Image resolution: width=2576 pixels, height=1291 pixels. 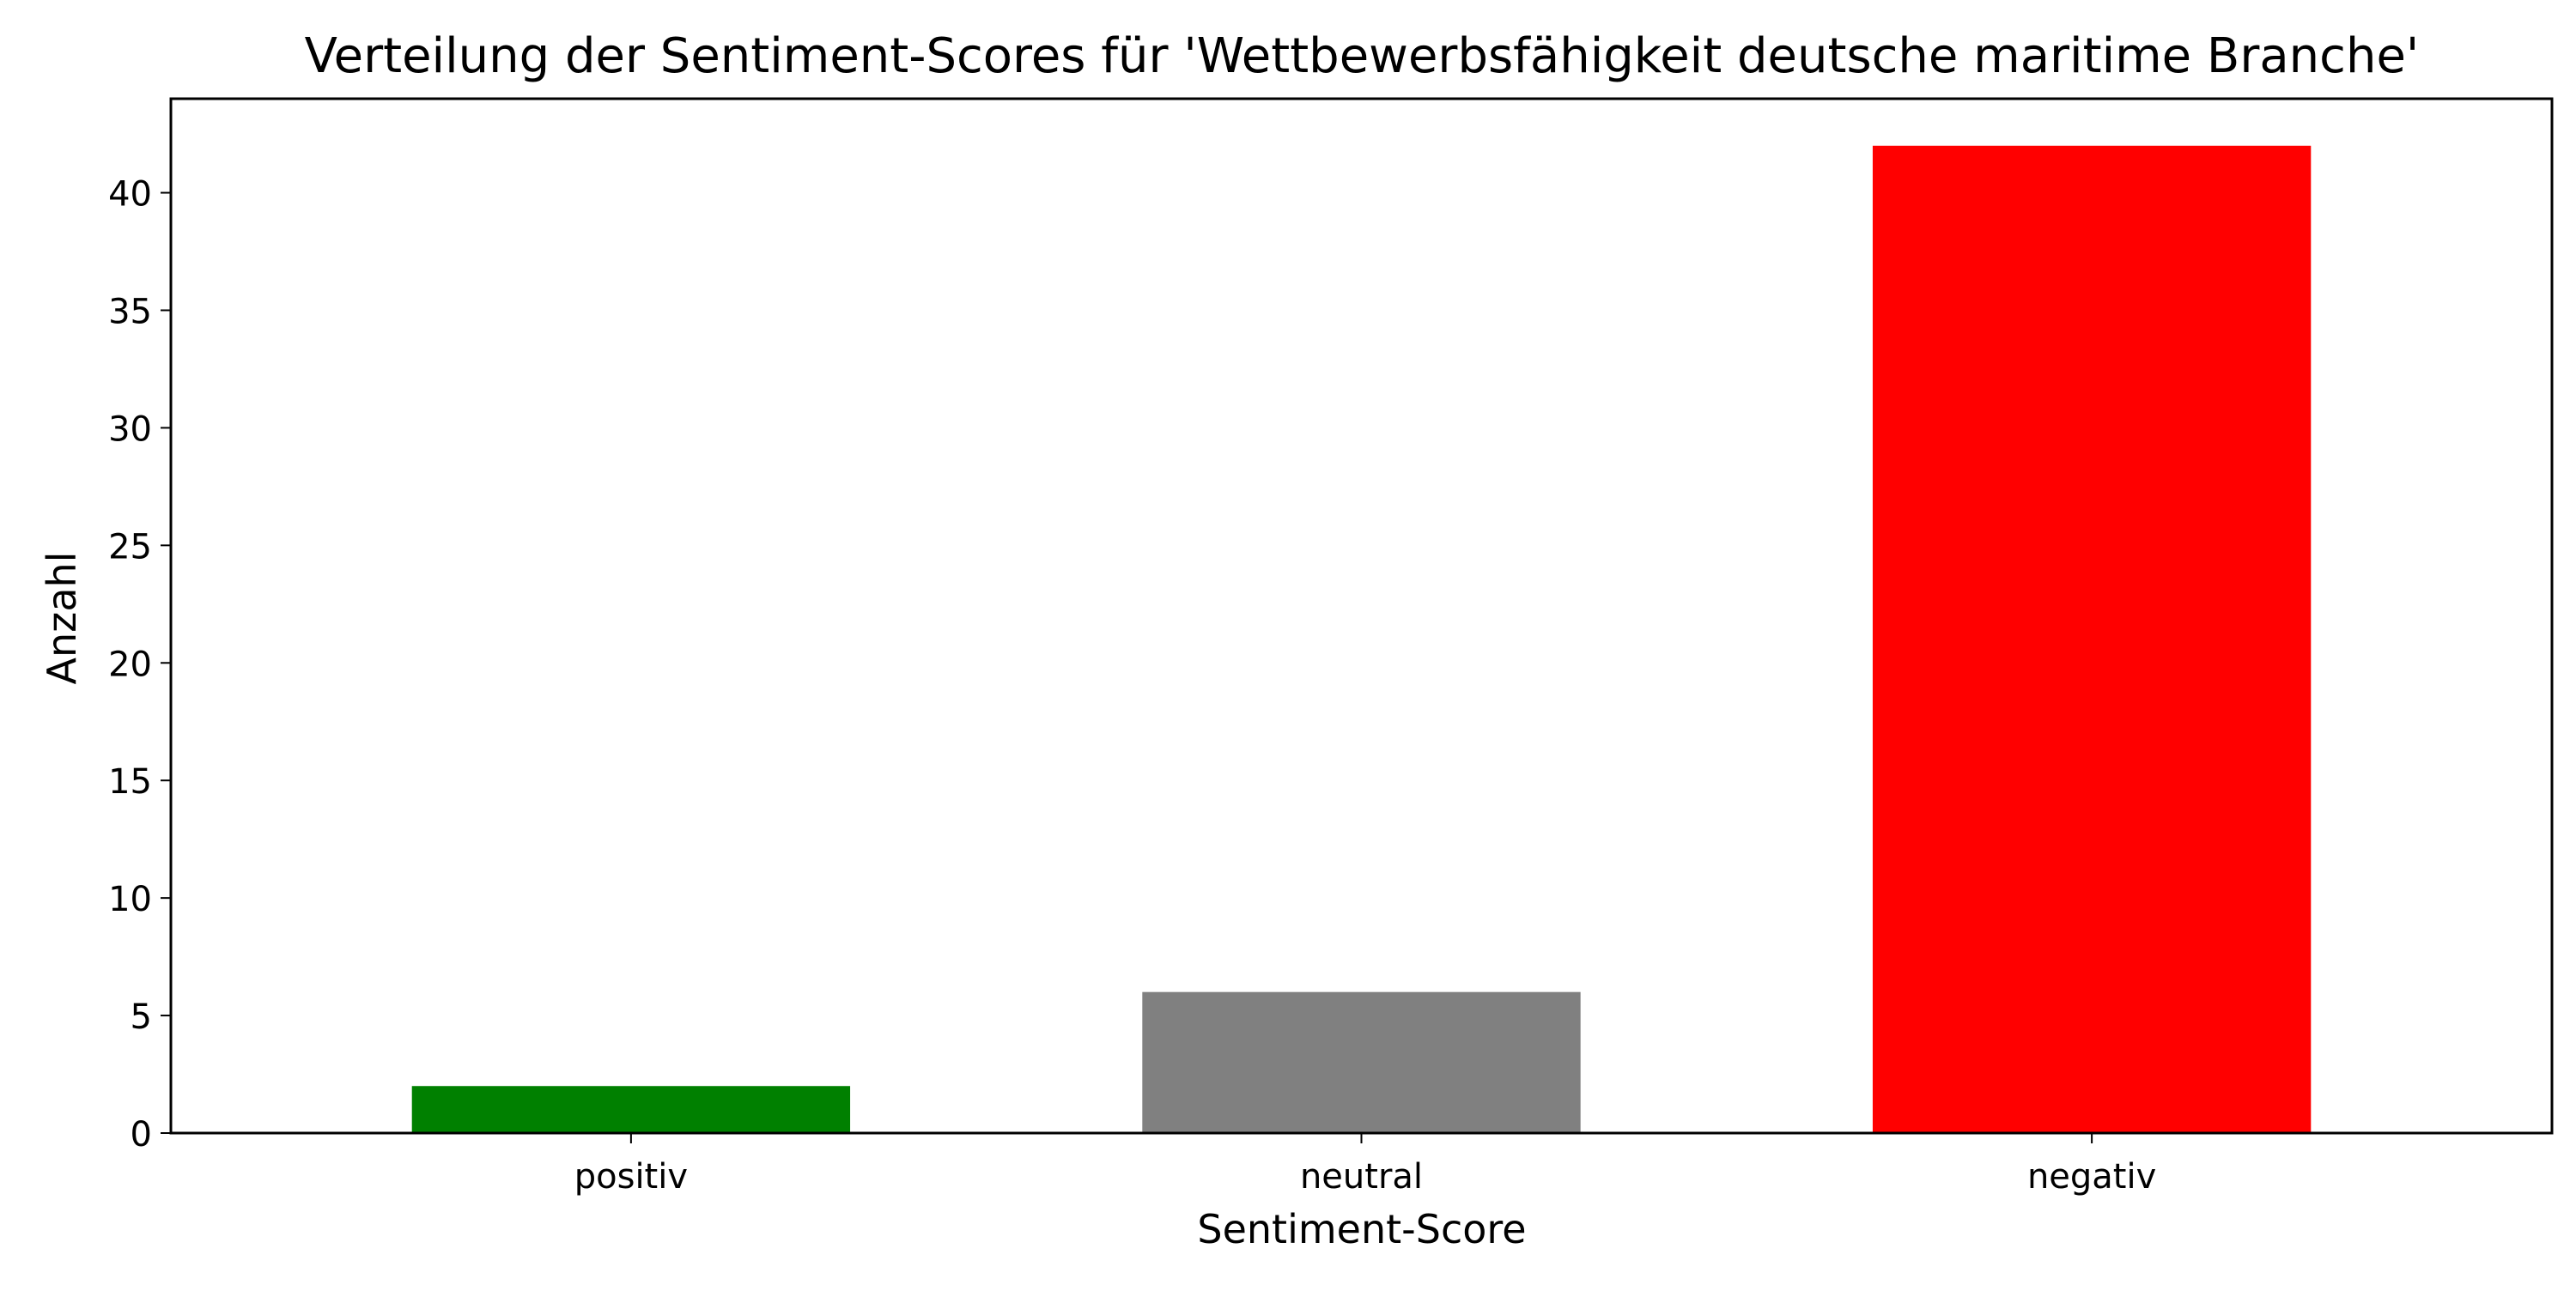 What do you see at coordinates (142, 1017) in the screenshot?
I see `y-tick-label: 5` at bounding box center [142, 1017].